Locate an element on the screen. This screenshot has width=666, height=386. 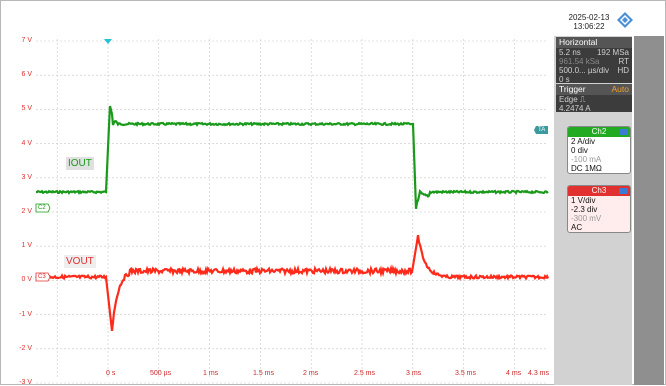
ch2-offset: -100 mA is located at coordinates (586, 159).